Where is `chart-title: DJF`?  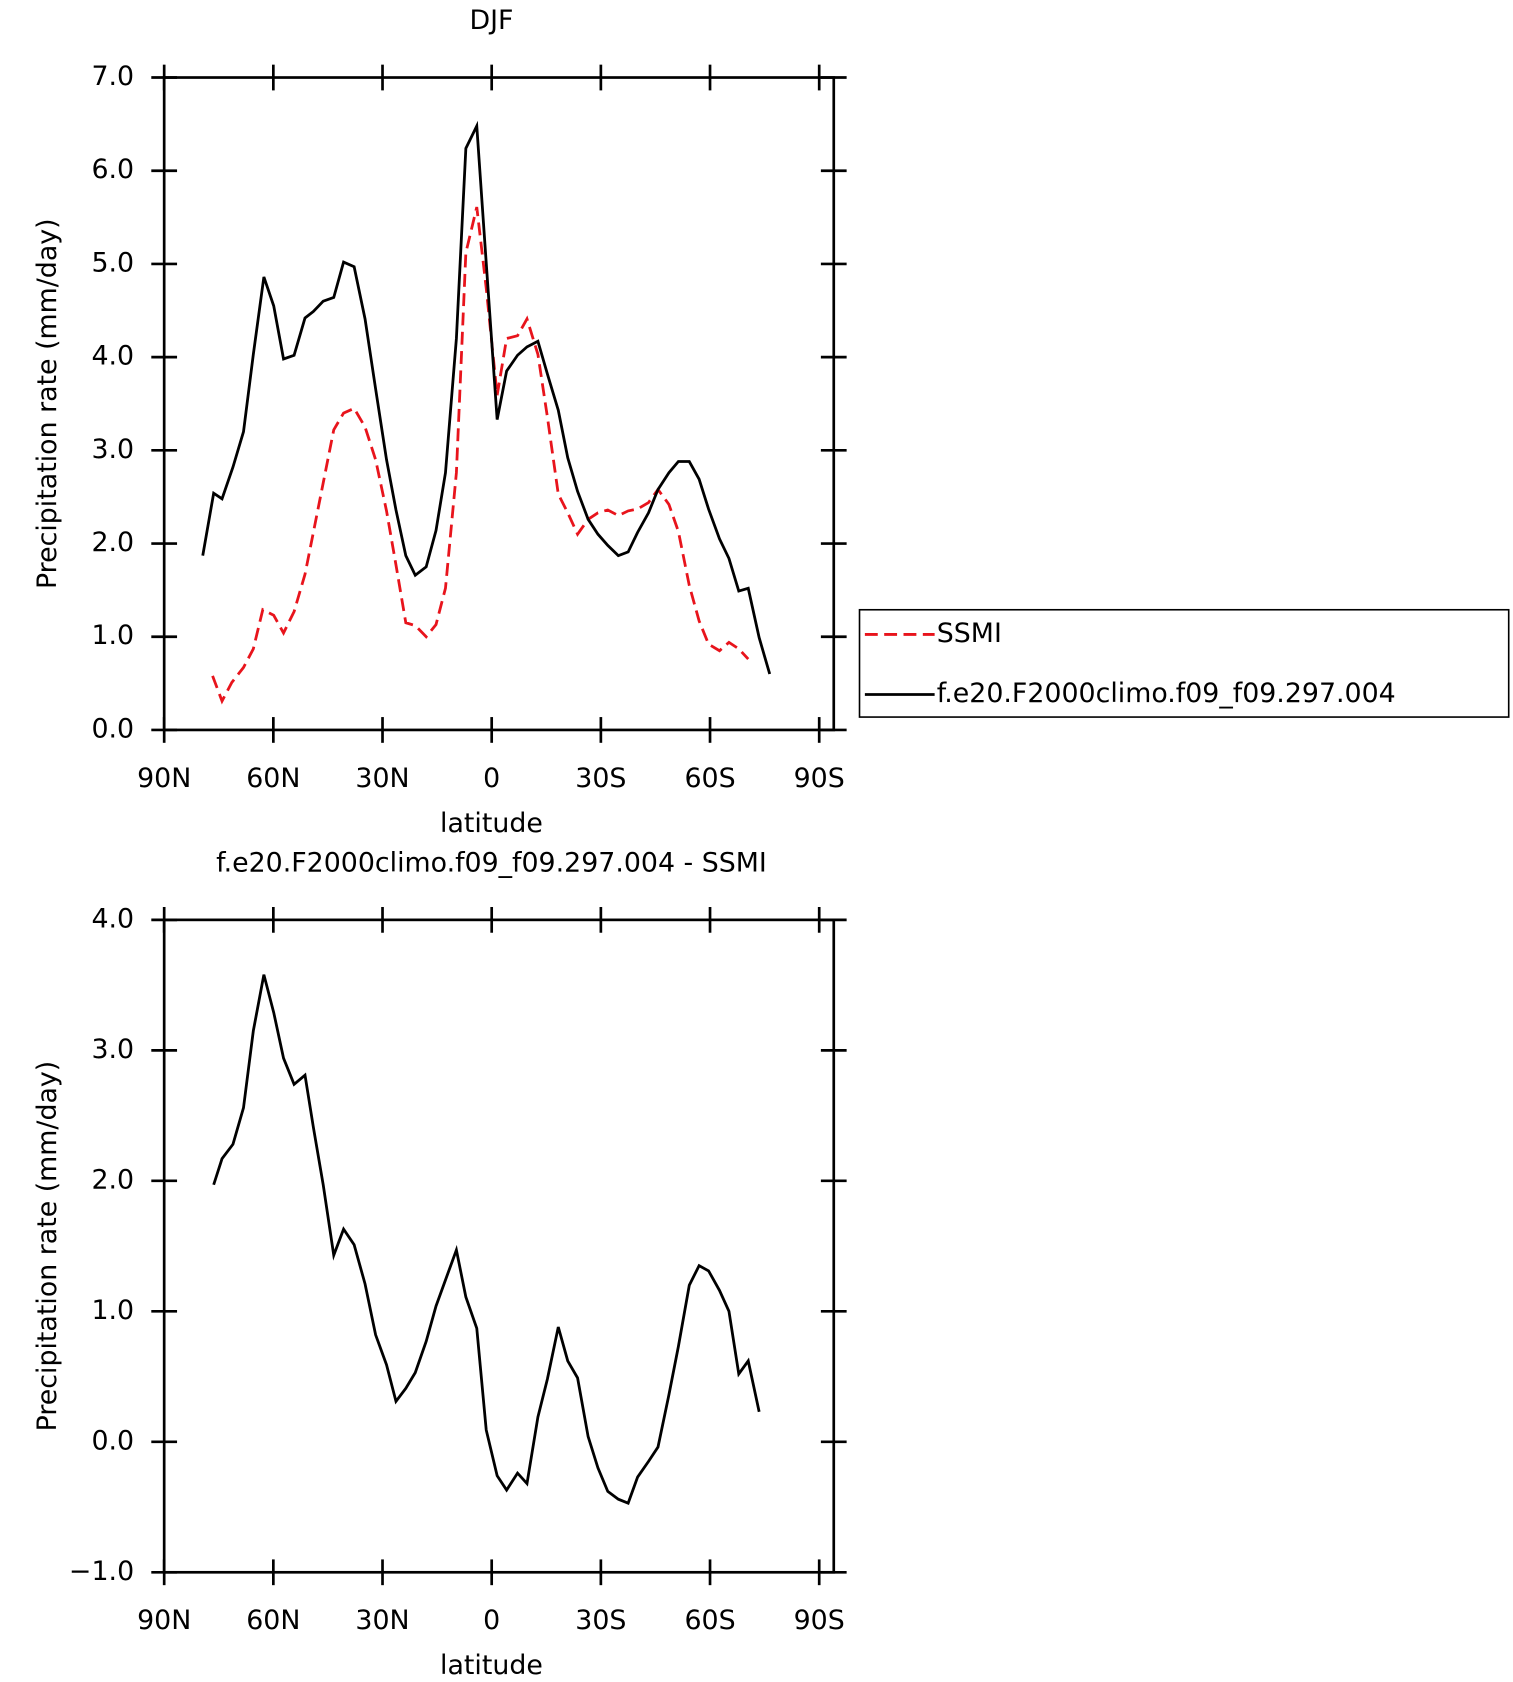
chart-title: DJF is located at coordinates (491, 20).